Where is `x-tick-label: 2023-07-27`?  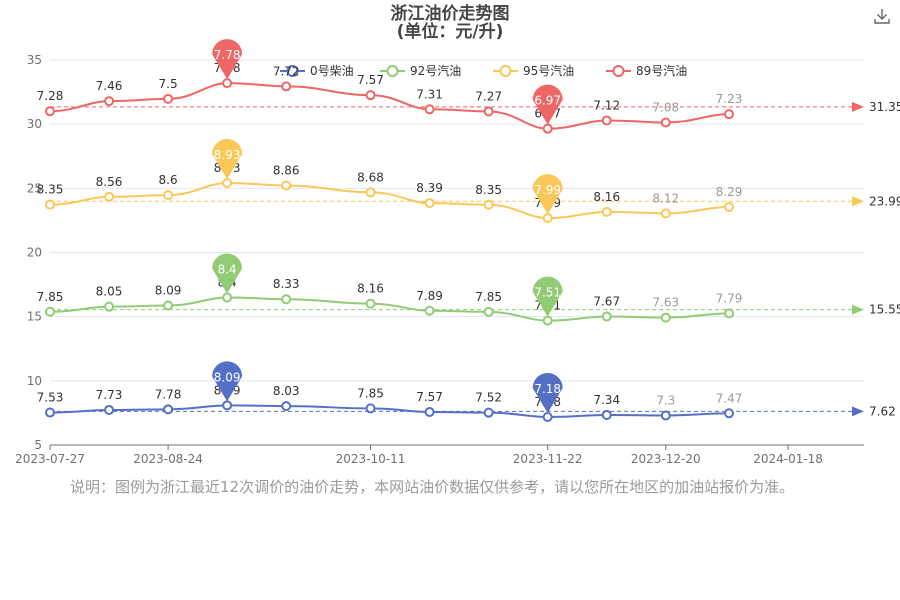 x-tick-label: 2023-07-27 is located at coordinates (50, 459).